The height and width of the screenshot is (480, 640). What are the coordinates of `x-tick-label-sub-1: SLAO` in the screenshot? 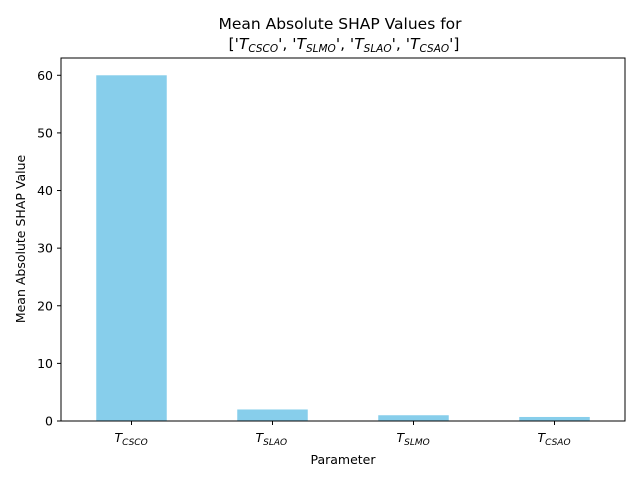 It's located at (275, 443).